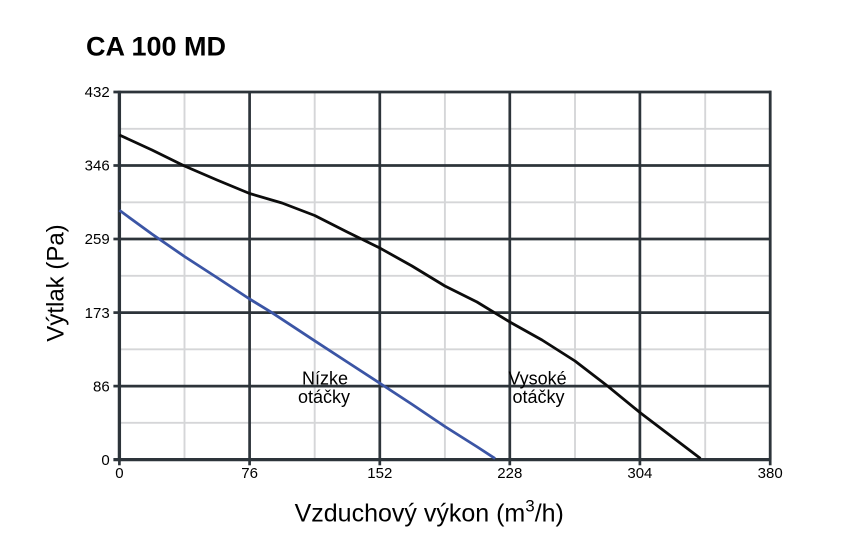 This screenshot has width=855, height=543. Describe the element at coordinates (97, 239) in the screenshot. I see `svg-text: 259` at that location.